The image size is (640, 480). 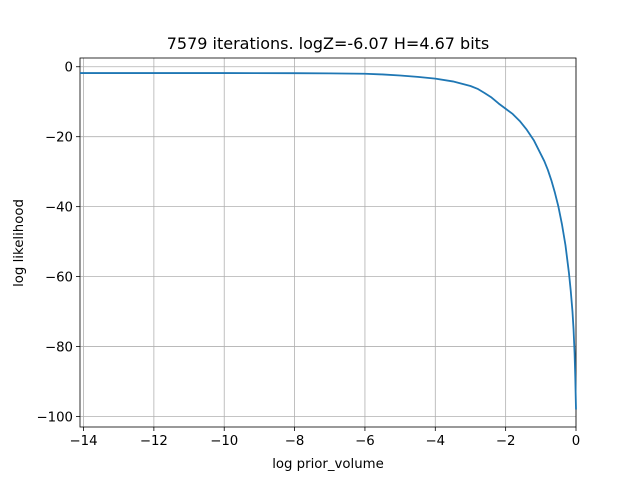 I want to click on x-axis: −14 −12 −10 −8 −6 −4 −2 0, so click(x=324, y=438).